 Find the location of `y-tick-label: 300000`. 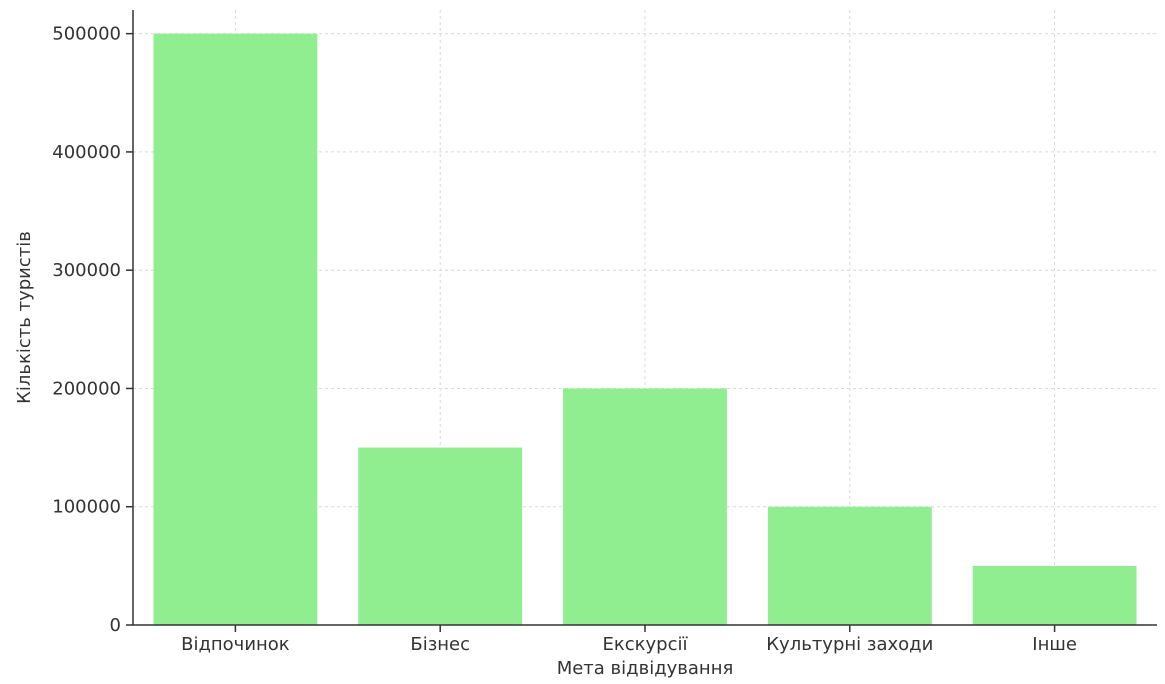

y-tick-label: 300000 is located at coordinates (86, 270).